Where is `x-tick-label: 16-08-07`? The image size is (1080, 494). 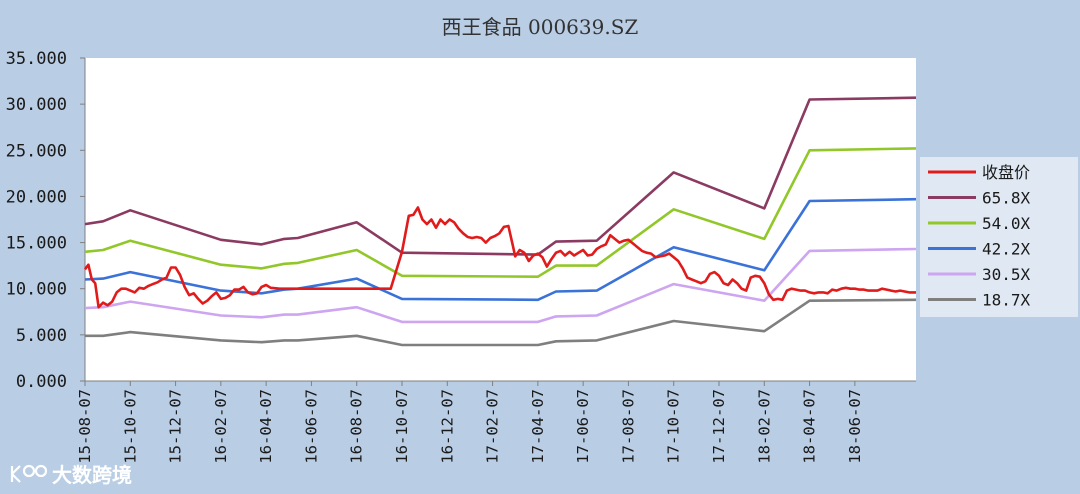
x-tick-label: 16-08-07 is located at coordinates (357, 426).